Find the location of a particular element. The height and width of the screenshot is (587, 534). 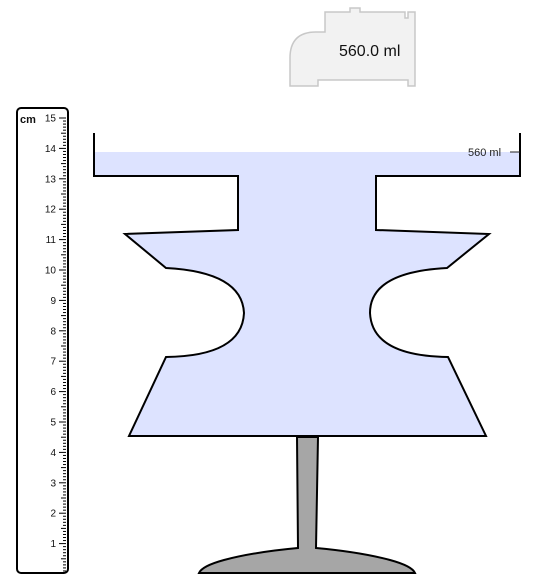

ruler-body is located at coordinates (42, 340).